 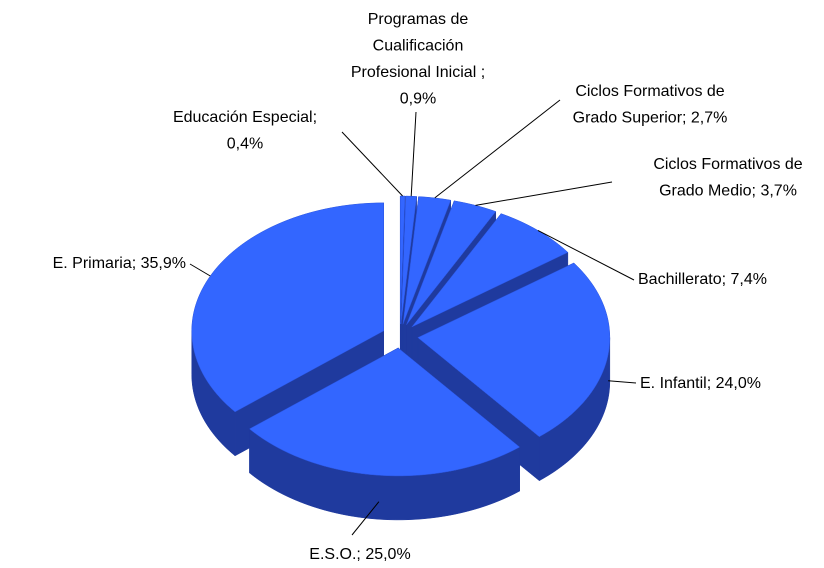 What do you see at coordinates (702, 279) in the screenshot?
I see `data-label: Bachillerato; 7,4%` at bounding box center [702, 279].